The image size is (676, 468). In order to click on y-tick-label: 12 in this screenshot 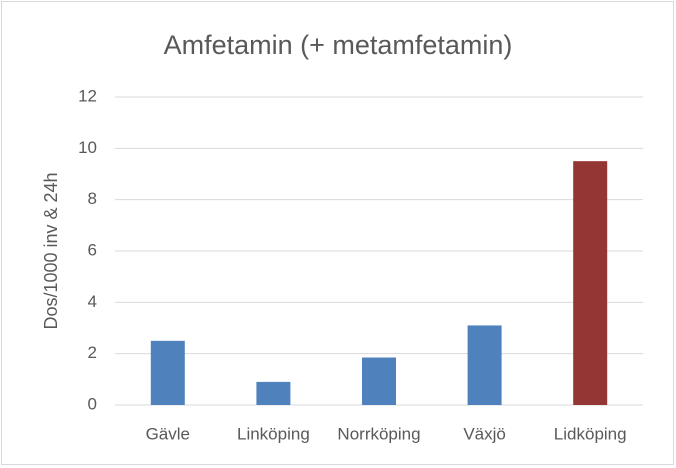, I will do `click(87, 95)`.